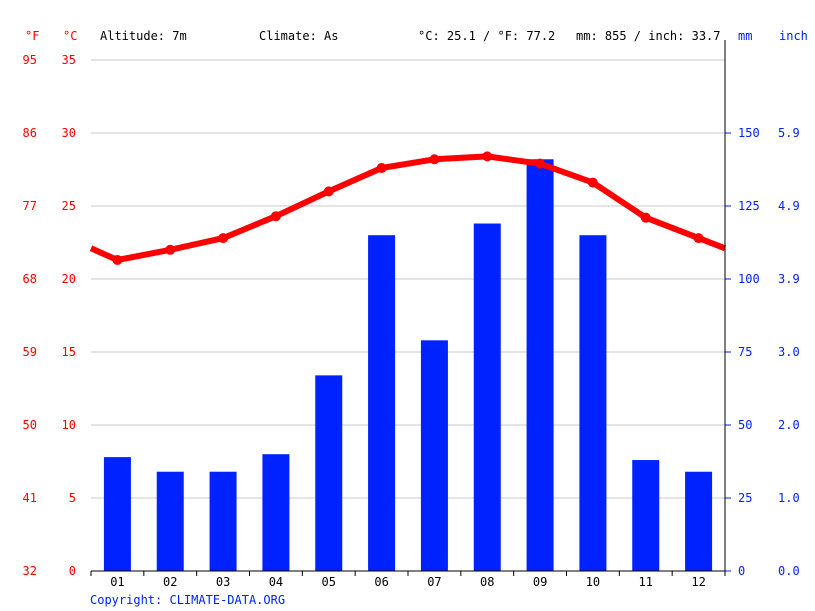  Describe the element at coordinates (381, 582) in the screenshot. I see `month-tick-label: 06` at that location.